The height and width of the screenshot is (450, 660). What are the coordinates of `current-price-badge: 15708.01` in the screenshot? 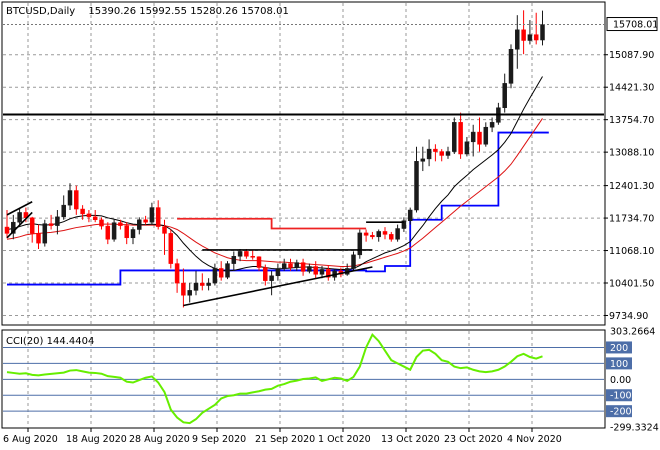 It's located at (632, 24).